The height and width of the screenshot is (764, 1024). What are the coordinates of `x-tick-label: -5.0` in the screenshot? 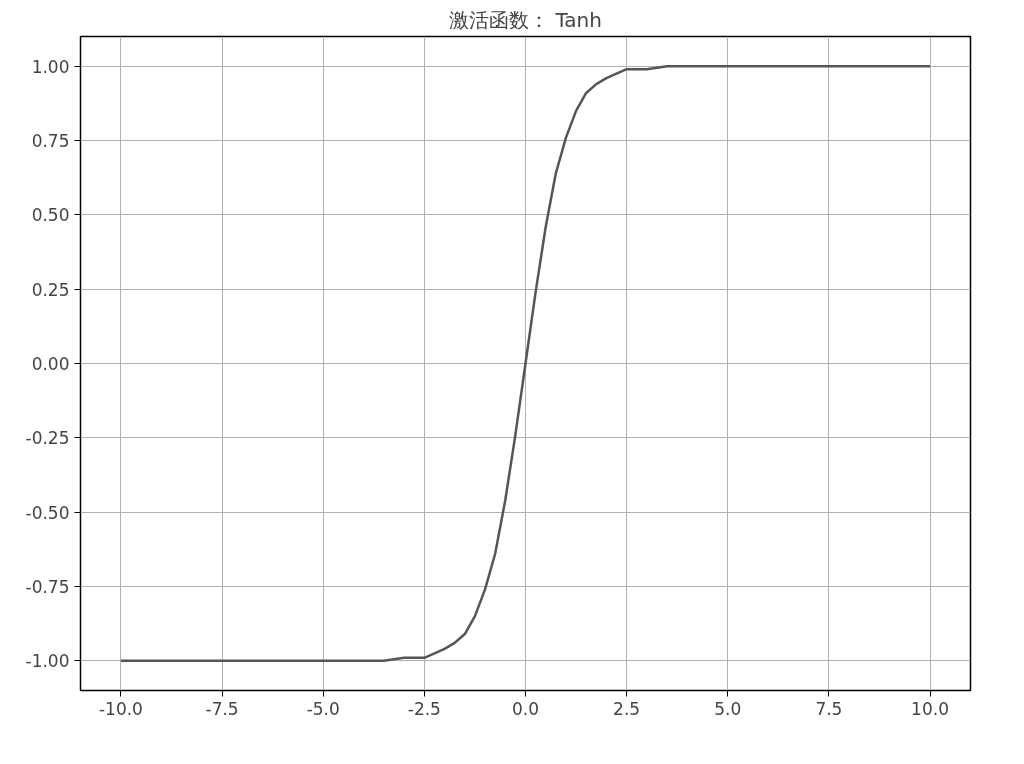 It's located at (323, 708).